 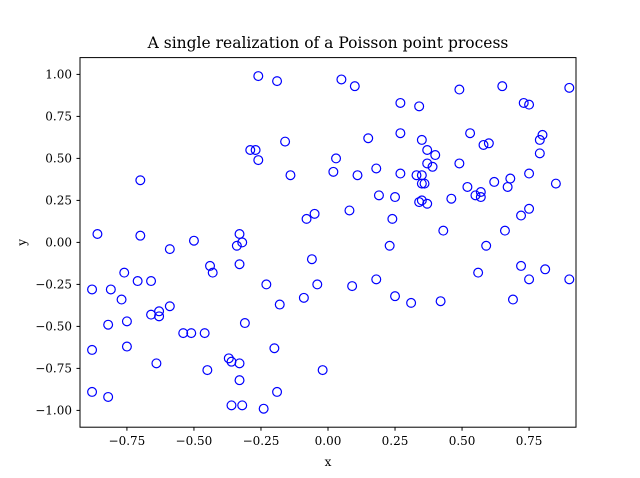 What do you see at coordinates (58, 158) in the screenshot?
I see `y-tick-label: 0.50` at bounding box center [58, 158].